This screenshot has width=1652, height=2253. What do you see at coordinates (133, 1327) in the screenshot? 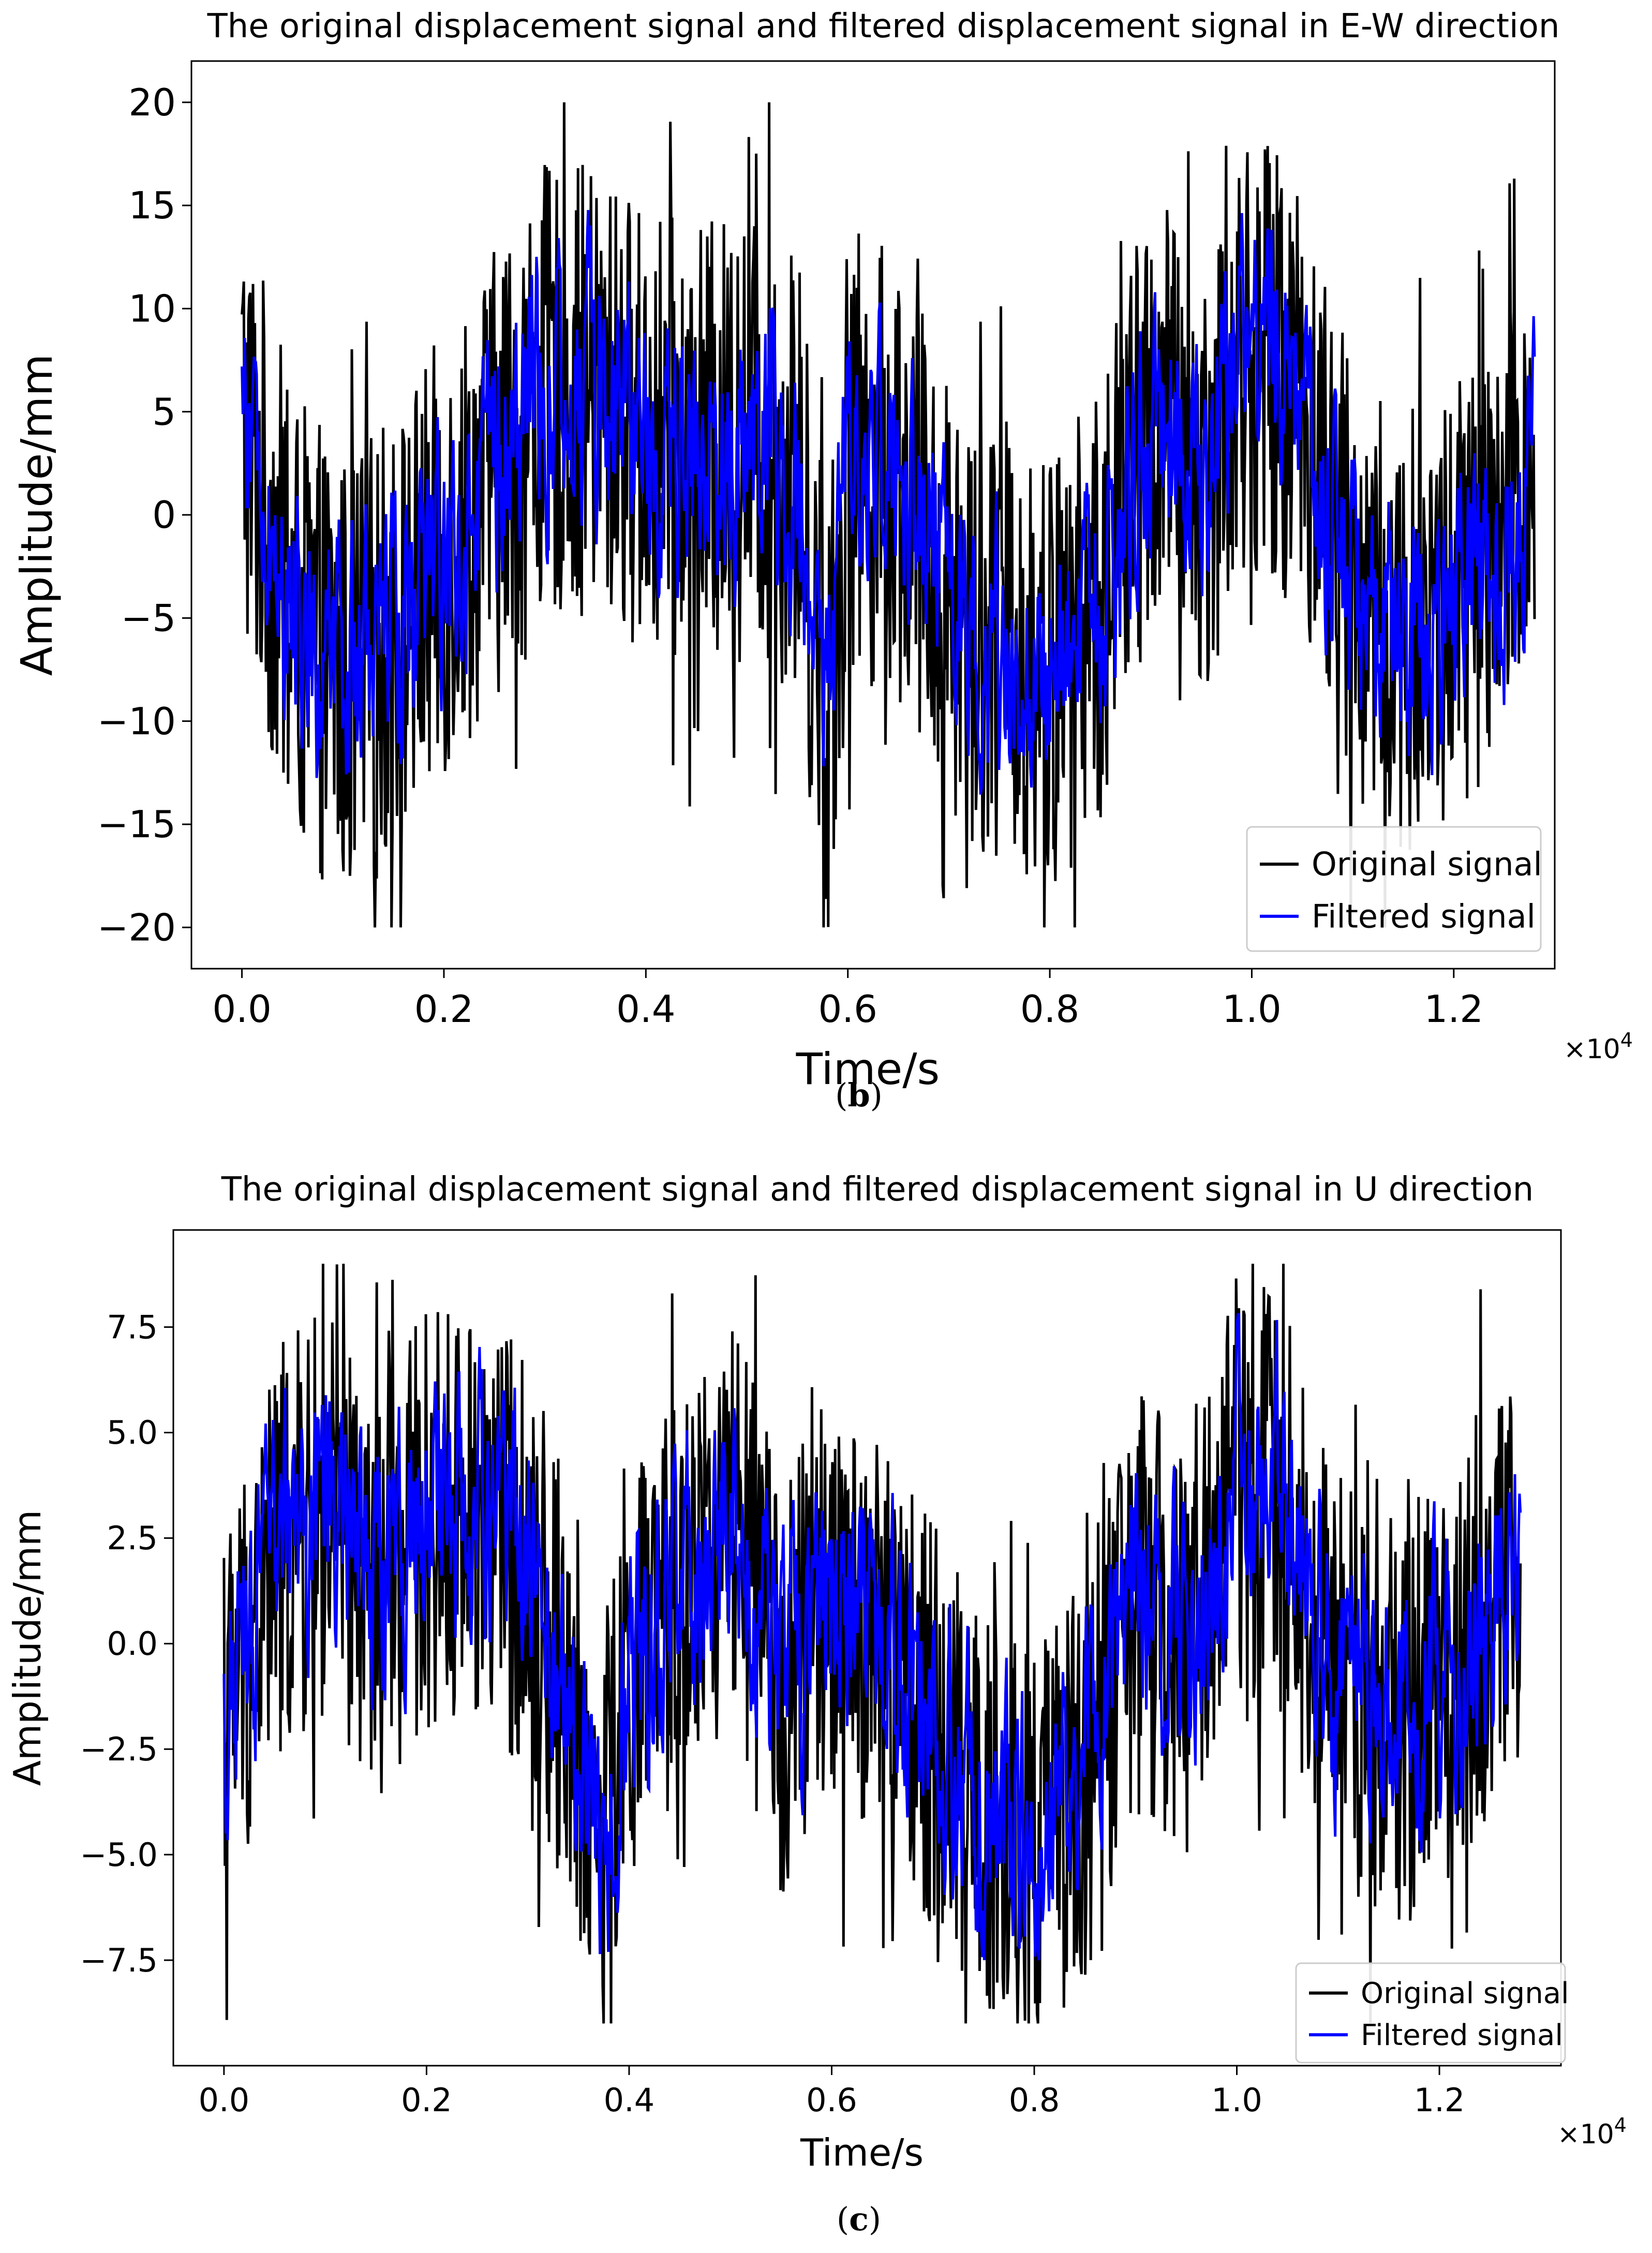
I see `y-tick-label: 7.5` at bounding box center [133, 1327].